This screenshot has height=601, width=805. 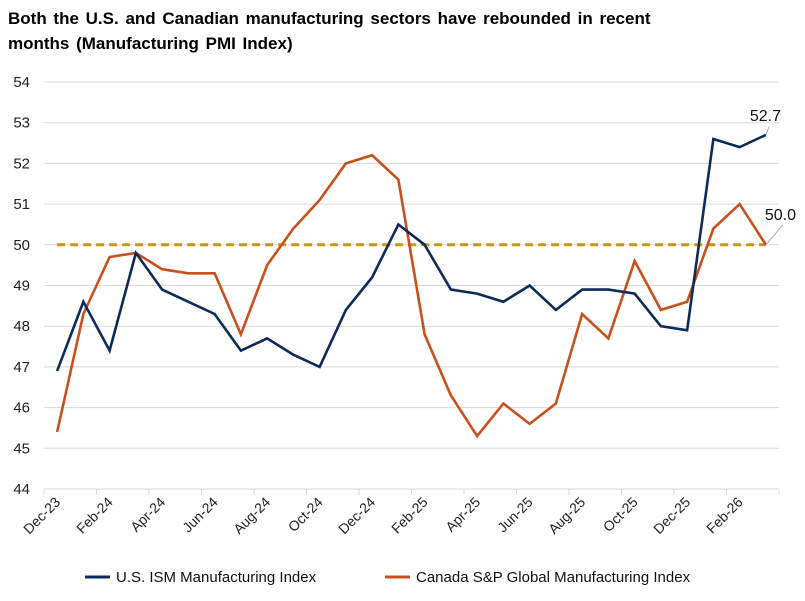 What do you see at coordinates (620, 514) in the screenshot?
I see `x-tick-label: Oct-25` at bounding box center [620, 514].